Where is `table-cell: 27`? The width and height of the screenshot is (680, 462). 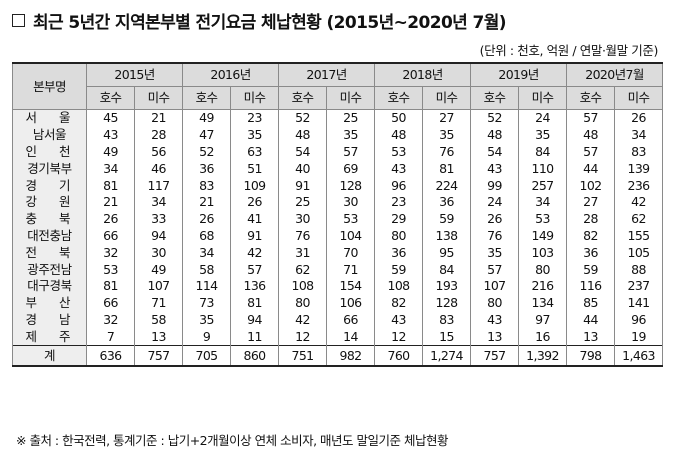 table-cell: 27 is located at coordinates (446, 118).